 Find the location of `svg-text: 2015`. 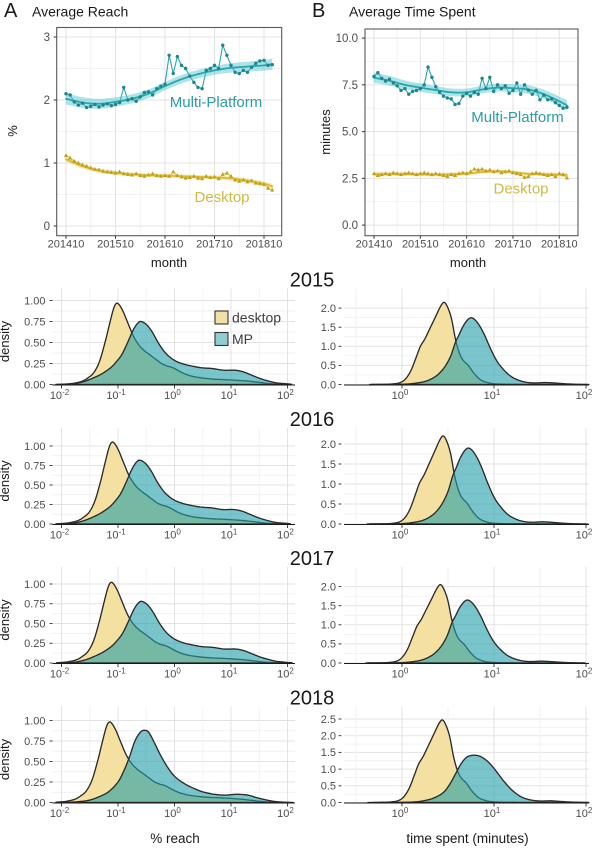

svg-text: 2015 is located at coordinates (312, 280).